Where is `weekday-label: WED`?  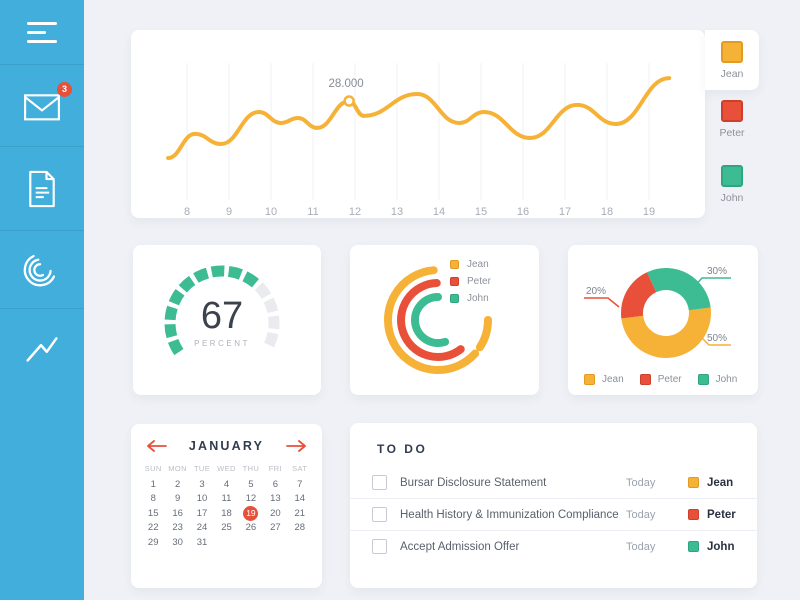
weekday-label: WED is located at coordinates (226, 468).